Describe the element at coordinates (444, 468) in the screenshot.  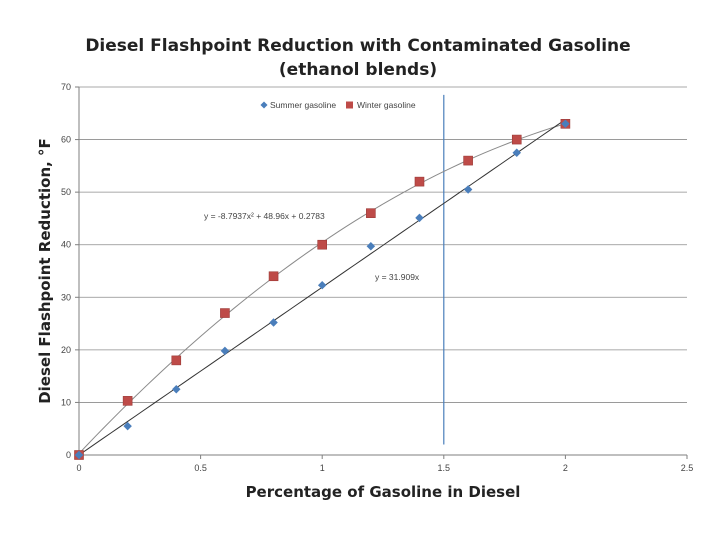
I see `x-tick-label-3: 1.5` at that location.